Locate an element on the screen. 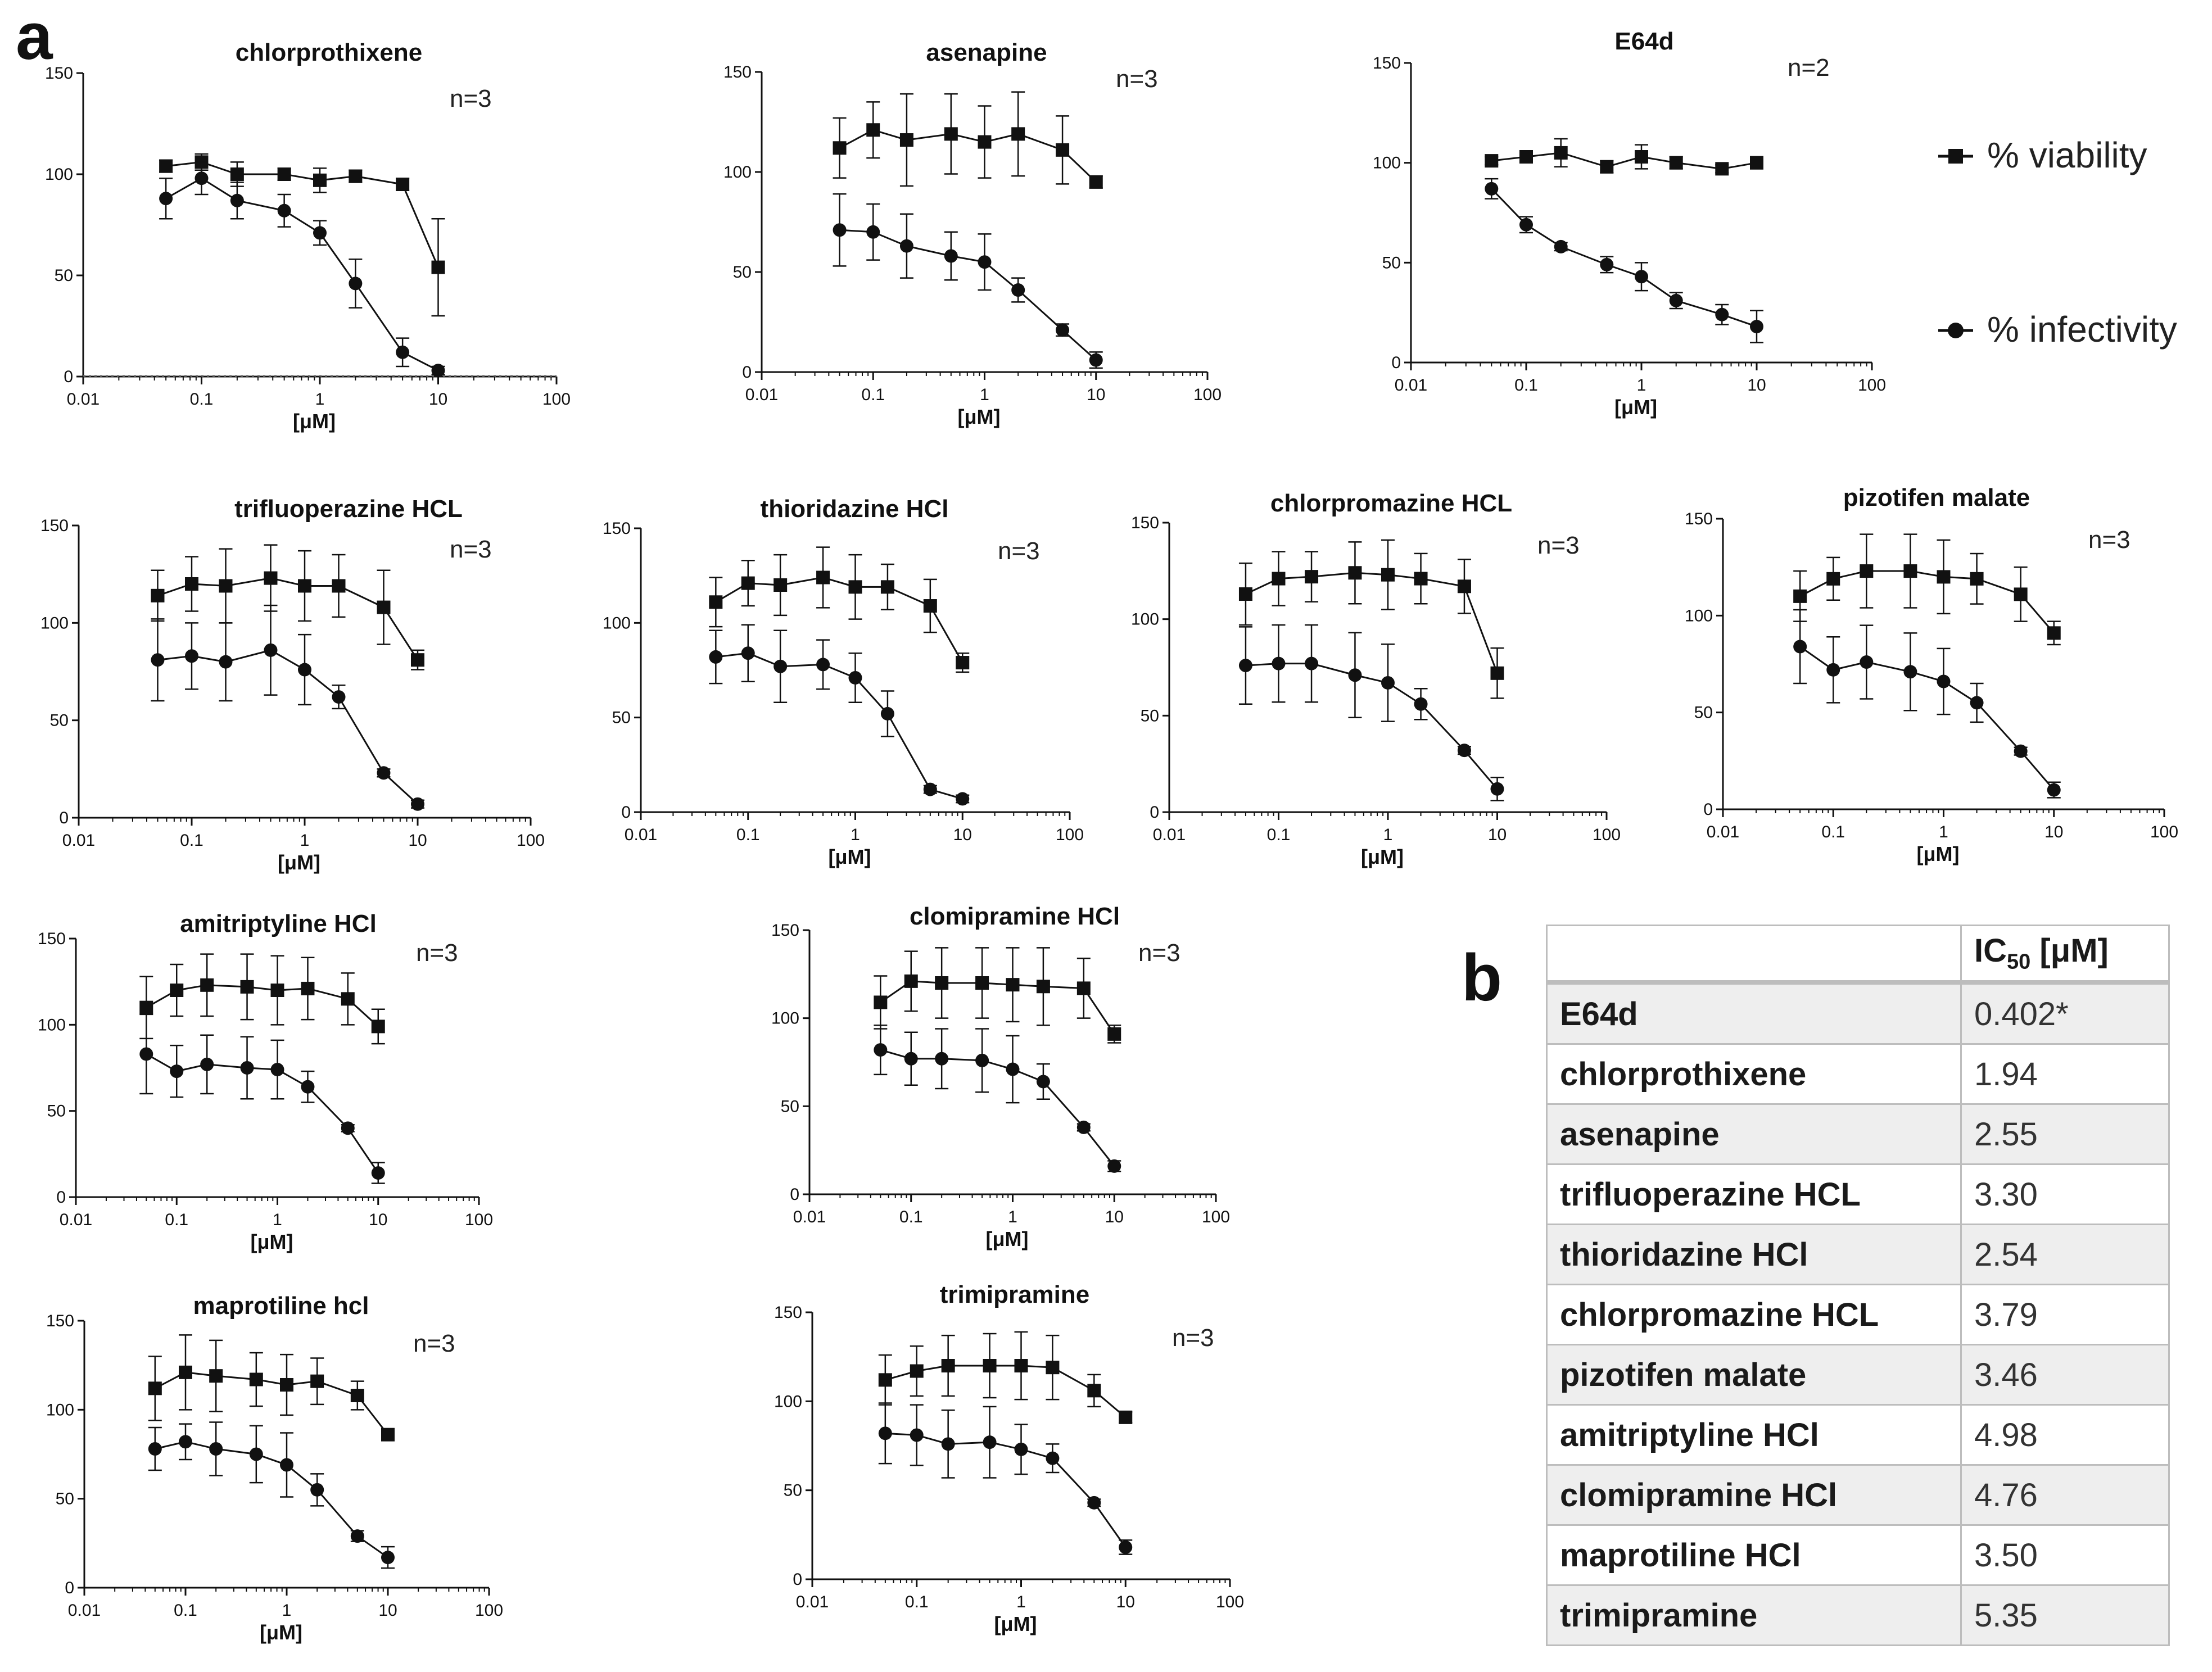 This screenshot has width=2212, height=1672. chart-n-label: n=2 is located at coordinates (1809, 67).